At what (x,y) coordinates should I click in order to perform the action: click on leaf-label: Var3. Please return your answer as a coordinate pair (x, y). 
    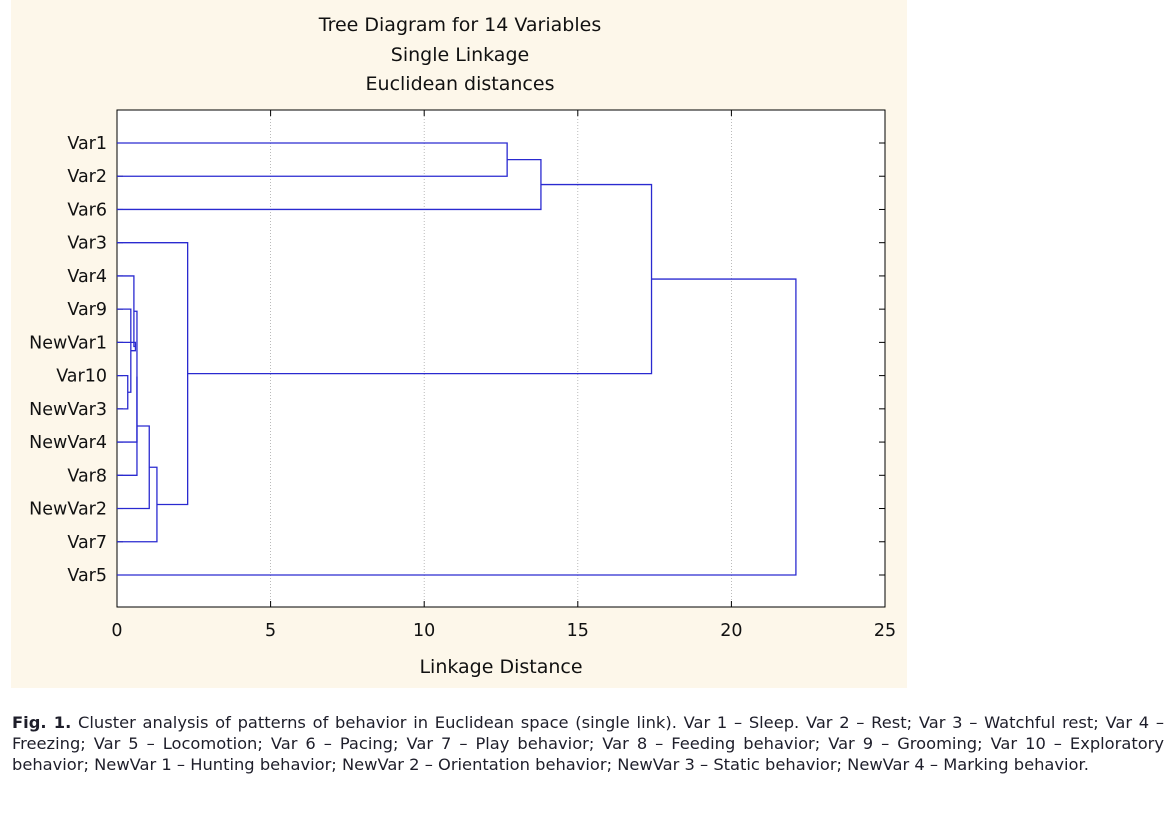
    Looking at the image, I should click on (87, 244).